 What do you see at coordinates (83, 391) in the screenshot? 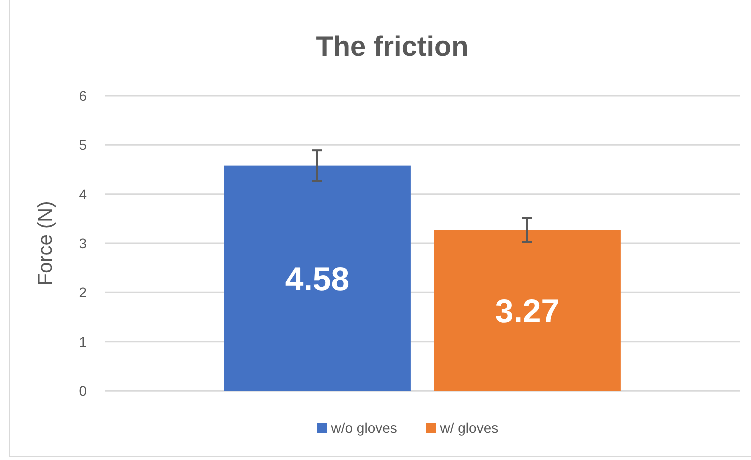
I see `y-tick-label: 0` at bounding box center [83, 391].